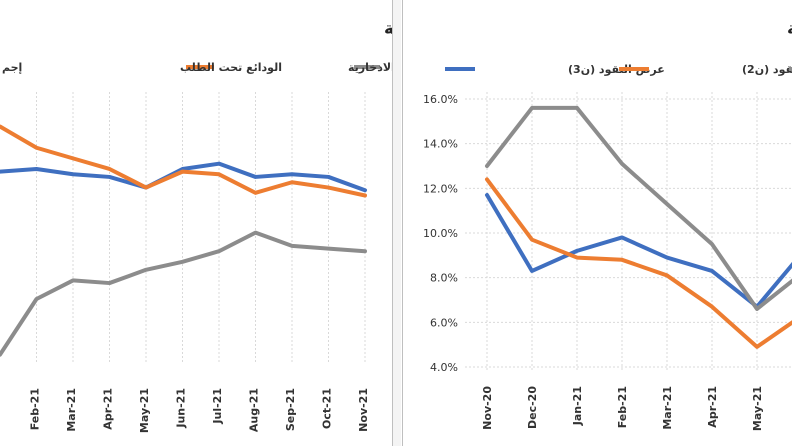  Describe the element at coordinates (444, 322) in the screenshot. I see `y-tick-label: 6.0%` at that location.